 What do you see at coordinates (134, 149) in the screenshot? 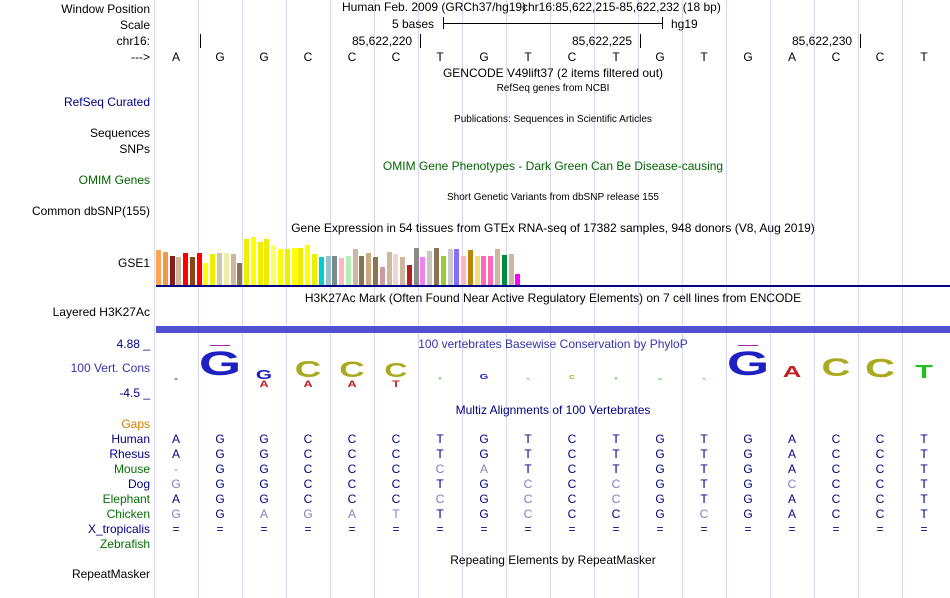
I see `label-snps: SNPs` at bounding box center [134, 149].